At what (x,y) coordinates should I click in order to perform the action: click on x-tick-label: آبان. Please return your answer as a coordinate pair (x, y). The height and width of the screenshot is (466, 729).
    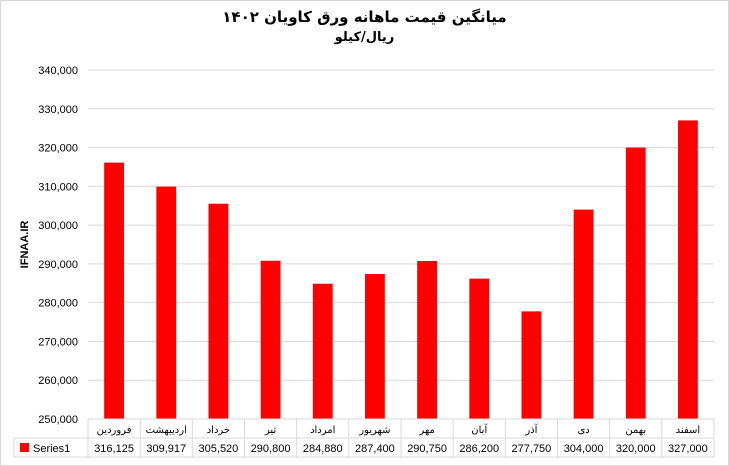
    Looking at the image, I should click on (479, 429).